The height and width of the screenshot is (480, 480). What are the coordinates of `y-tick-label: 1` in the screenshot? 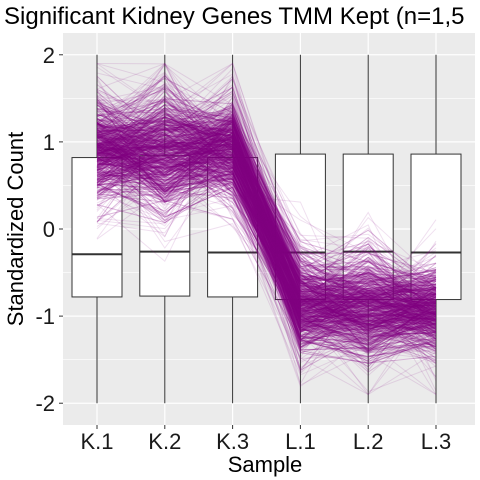 It's located at (49, 142).